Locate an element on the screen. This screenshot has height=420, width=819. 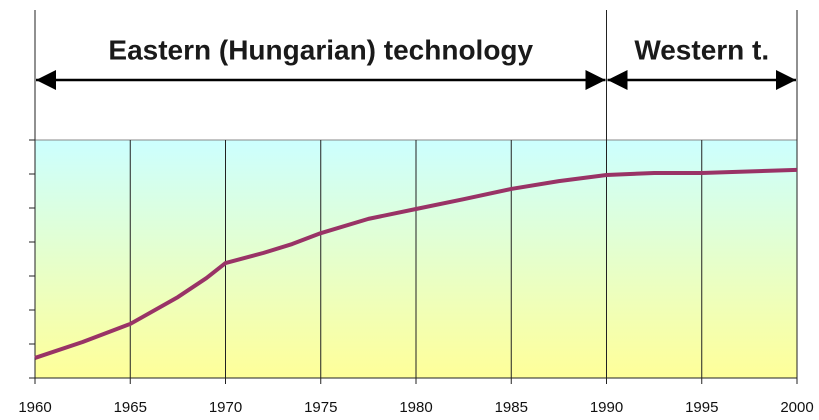
span-label: Eastern (Hungarian) technology is located at coordinates (320, 49).